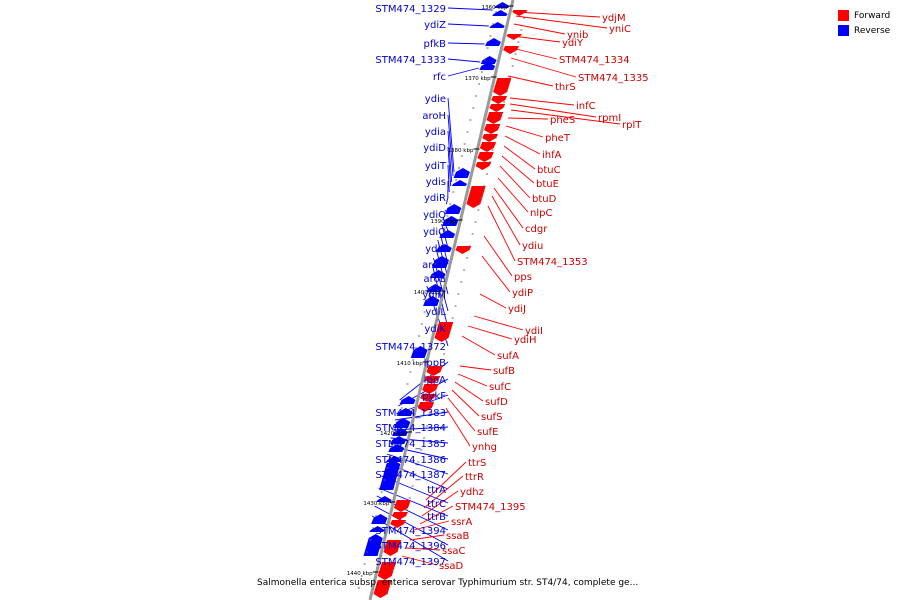  What do you see at coordinates (434, 396) in the screenshot?
I see `gene-label-pykf: pykF` at bounding box center [434, 396].